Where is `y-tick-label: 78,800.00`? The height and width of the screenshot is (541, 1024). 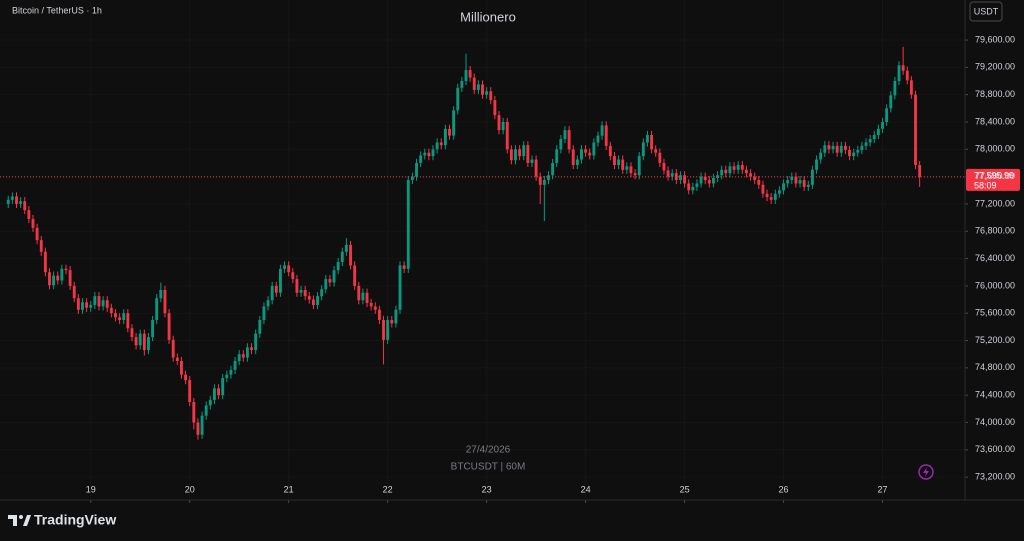
y-tick-label: 78,800.00 is located at coordinates (995, 94).